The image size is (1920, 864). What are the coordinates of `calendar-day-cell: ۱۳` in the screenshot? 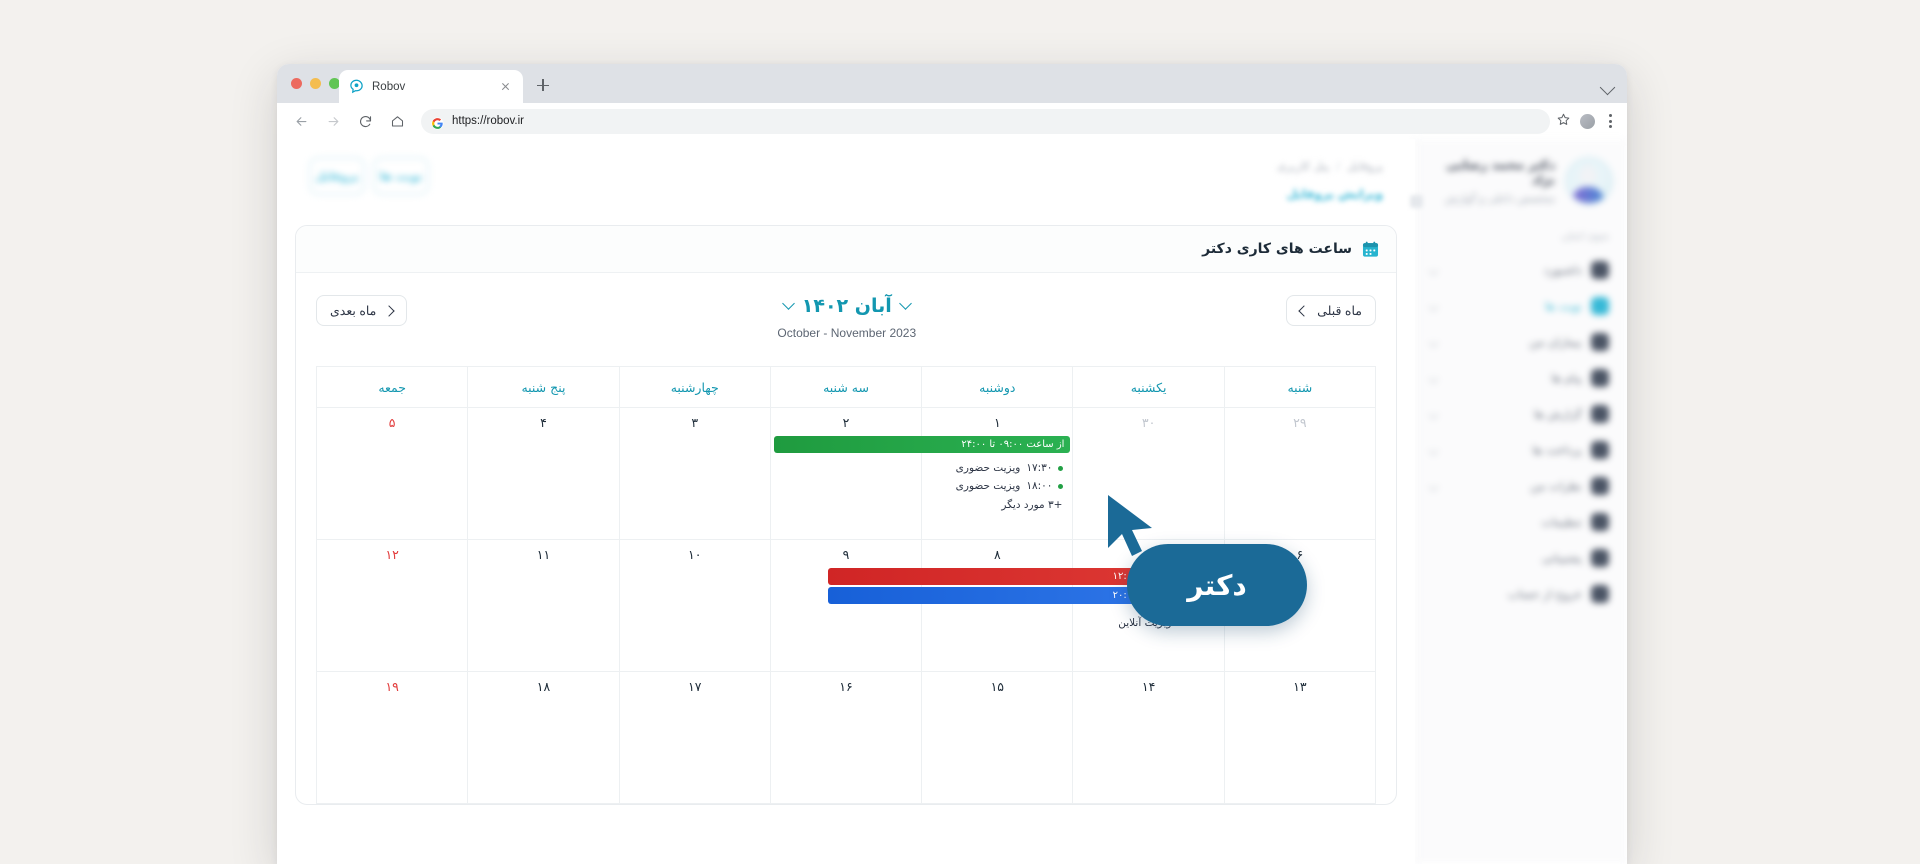 It's located at (1300, 737).